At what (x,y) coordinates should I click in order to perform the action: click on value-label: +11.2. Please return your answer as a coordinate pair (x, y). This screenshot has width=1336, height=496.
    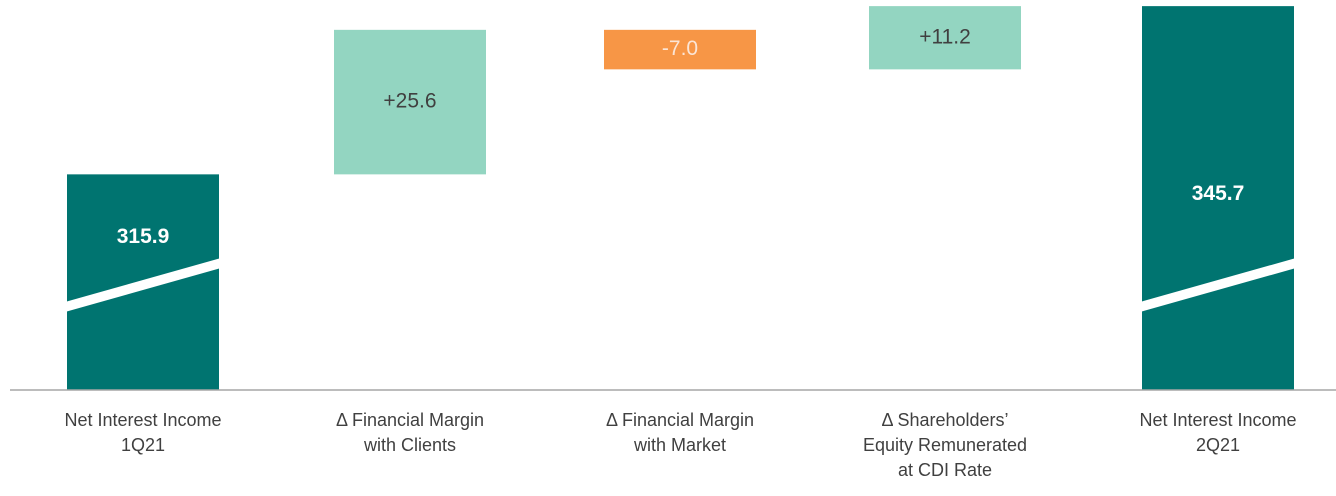
    Looking at the image, I should click on (945, 36).